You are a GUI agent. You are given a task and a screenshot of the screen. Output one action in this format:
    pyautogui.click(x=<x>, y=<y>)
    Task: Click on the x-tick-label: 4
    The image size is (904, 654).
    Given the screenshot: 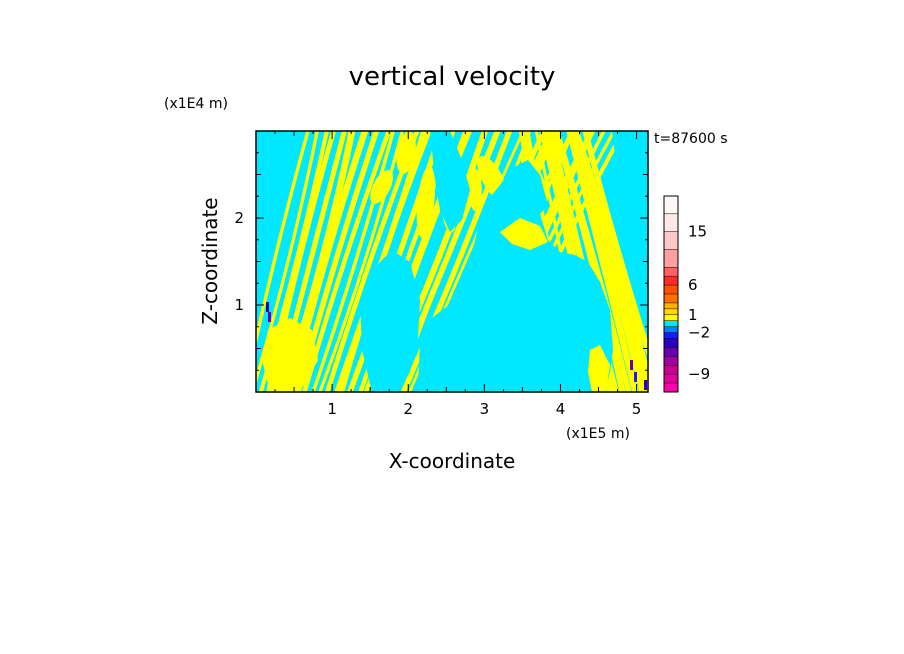 What is the action you would take?
    pyautogui.click(x=561, y=409)
    